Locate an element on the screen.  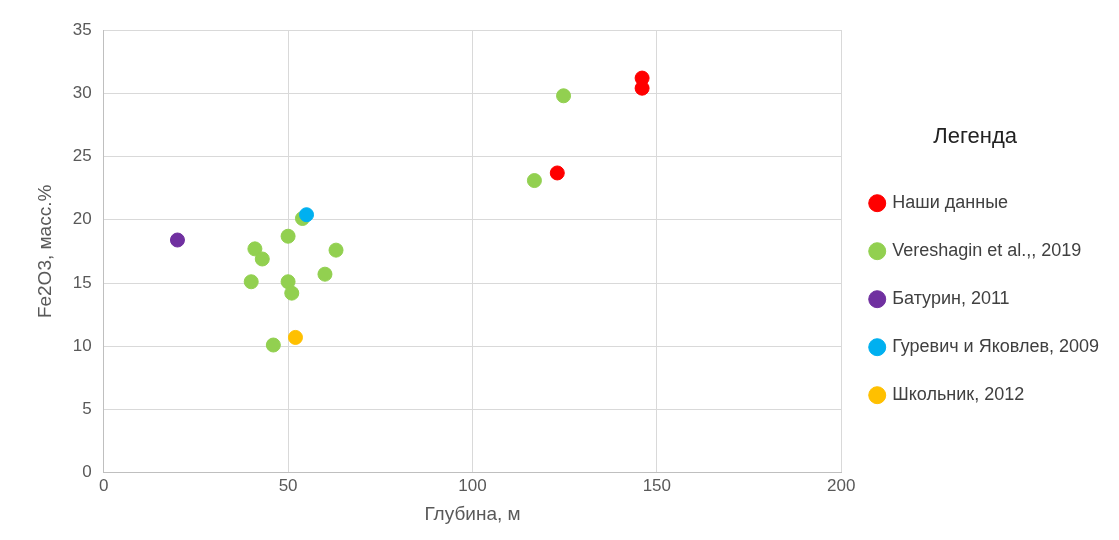
x-tick-label: 100 is located at coordinates (472, 485).